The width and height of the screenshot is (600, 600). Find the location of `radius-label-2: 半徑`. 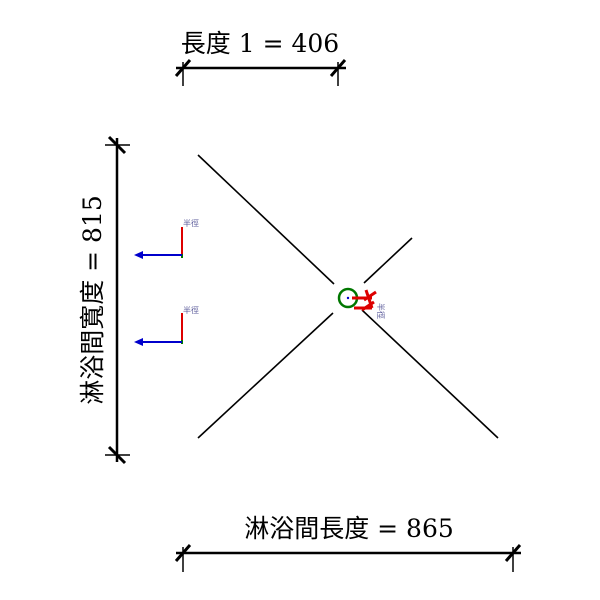

radius-label-2: 半徑 is located at coordinates (191, 310).